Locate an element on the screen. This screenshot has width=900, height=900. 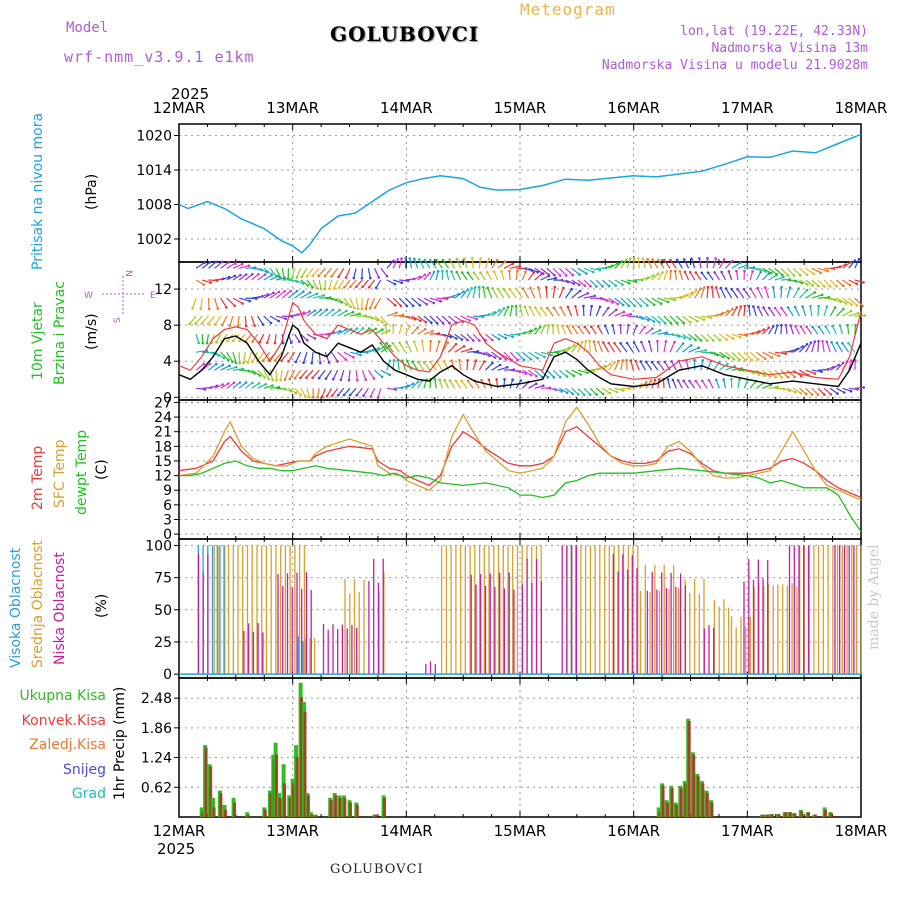
y-tick-label: 1.24 is located at coordinates (156, 759).